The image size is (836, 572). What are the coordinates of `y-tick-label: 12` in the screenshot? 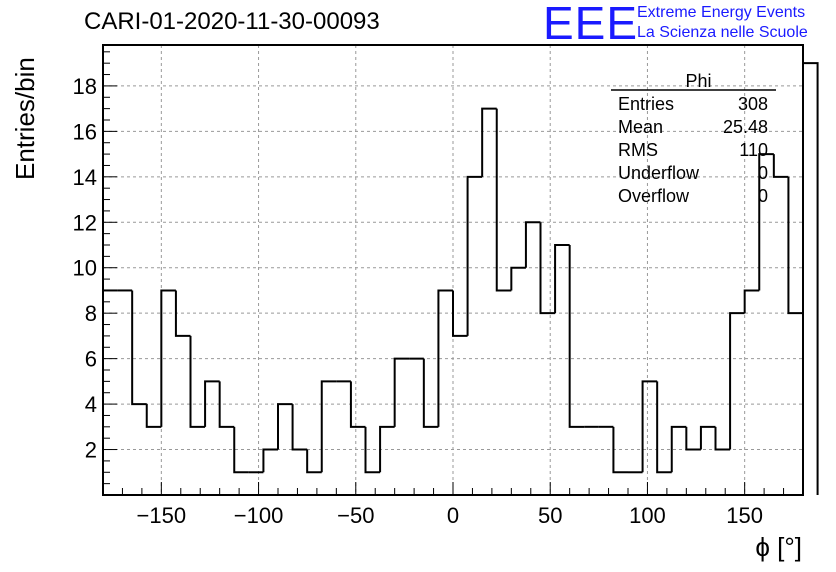 It's located at (85, 222).